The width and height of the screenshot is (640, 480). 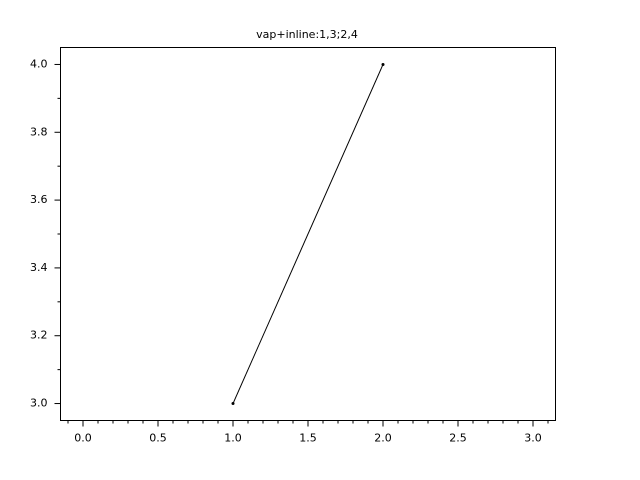 What do you see at coordinates (39, 63) in the screenshot?
I see `y-tick-label: 4.0` at bounding box center [39, 63].